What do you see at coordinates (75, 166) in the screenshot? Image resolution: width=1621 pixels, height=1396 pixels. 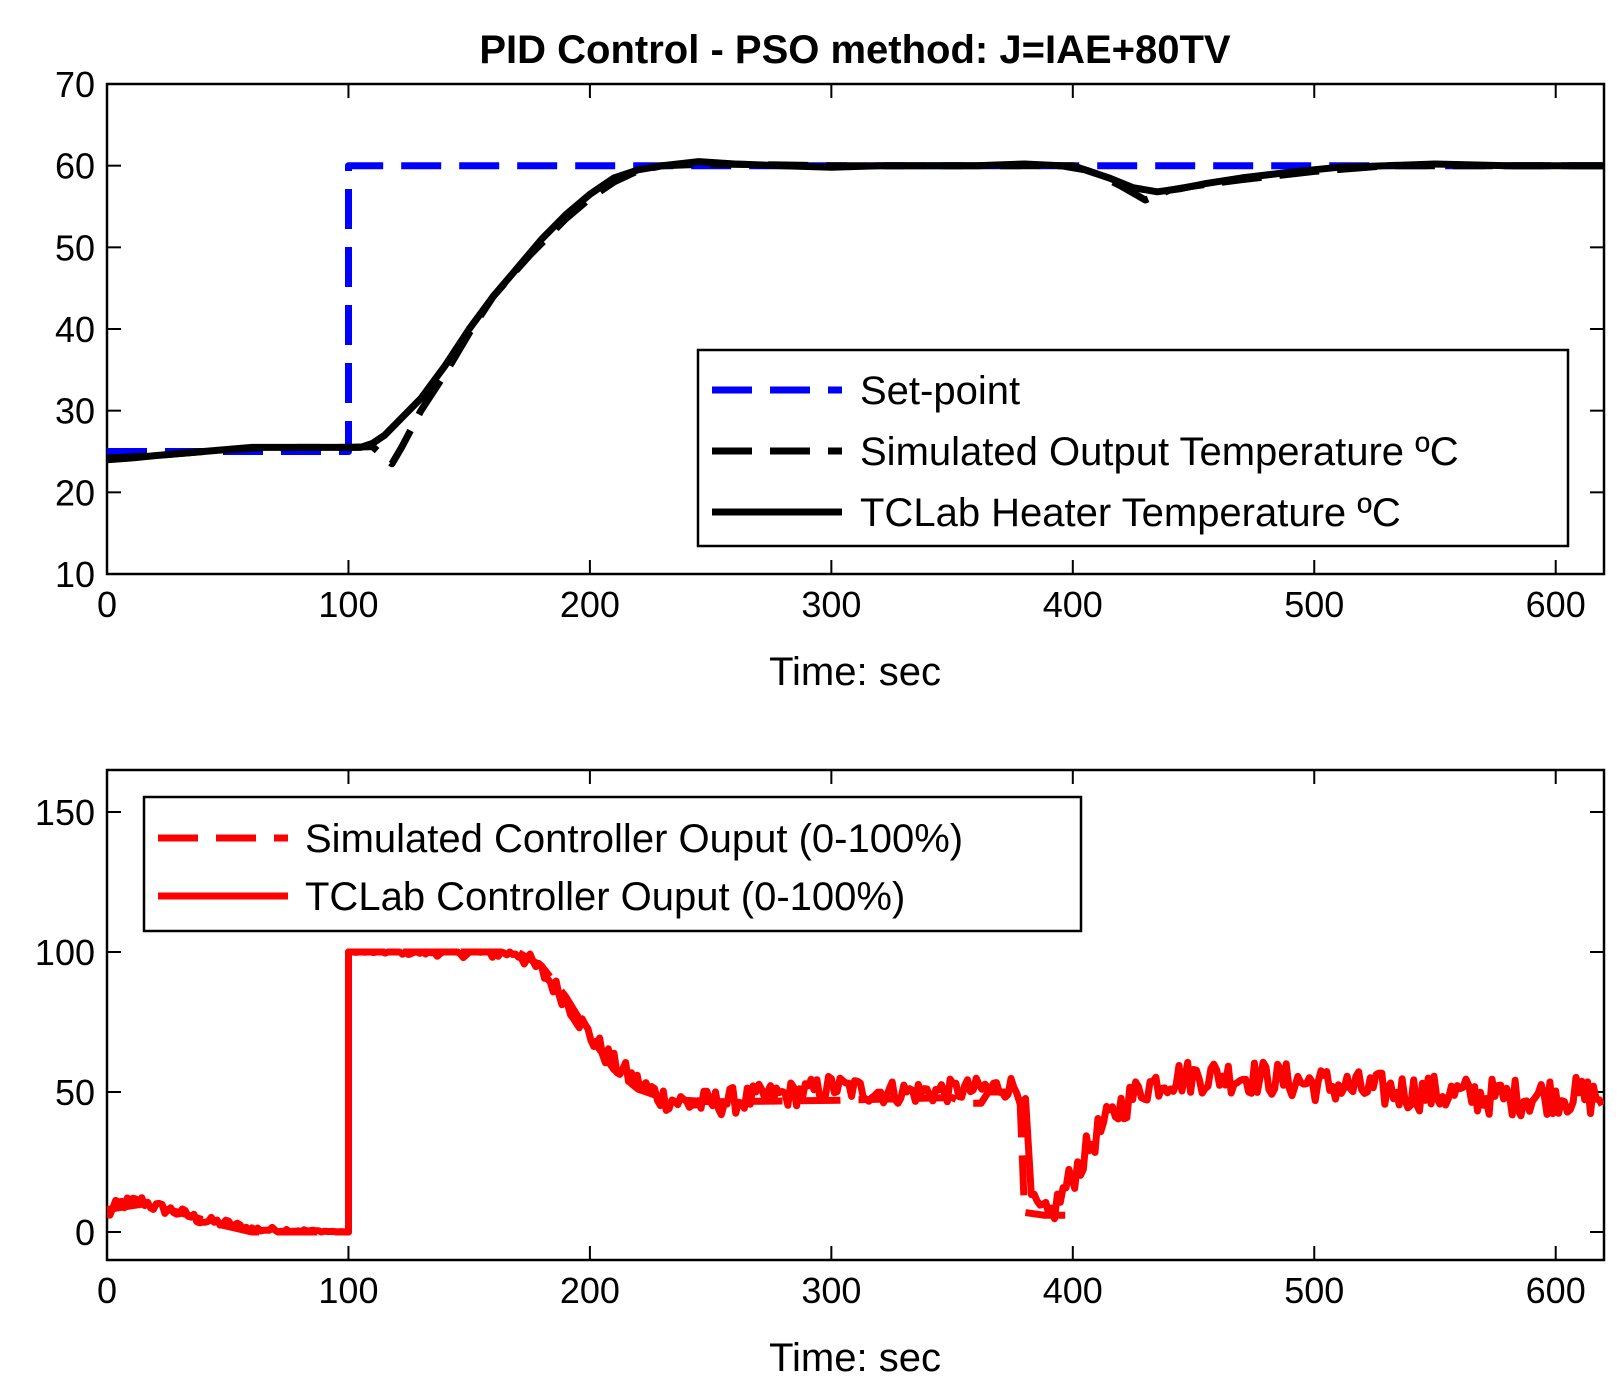 I see `y-tick-label: 60` at bounding box center [75, 166].